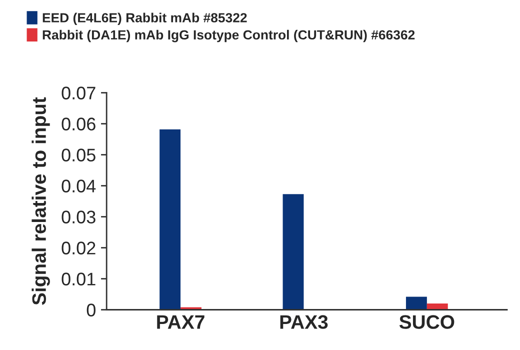 This screenshot has height=350, width=520. What do you see at coordinates (79, 93) in the screenshot?
I see `y-tick-label: 0.07` at bounding box center [79, 93].